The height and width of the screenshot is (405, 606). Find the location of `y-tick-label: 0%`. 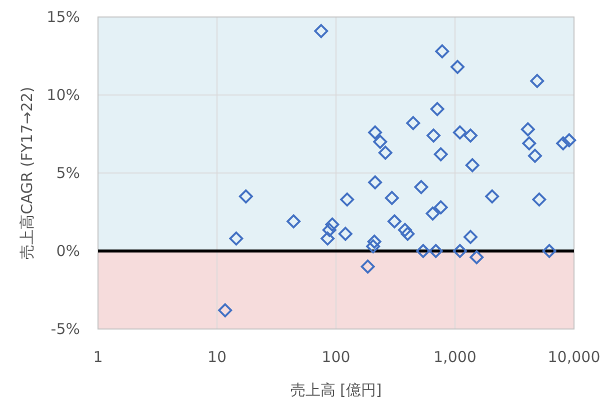

y-tick-label: 0% is located at coordinates (68, 251).